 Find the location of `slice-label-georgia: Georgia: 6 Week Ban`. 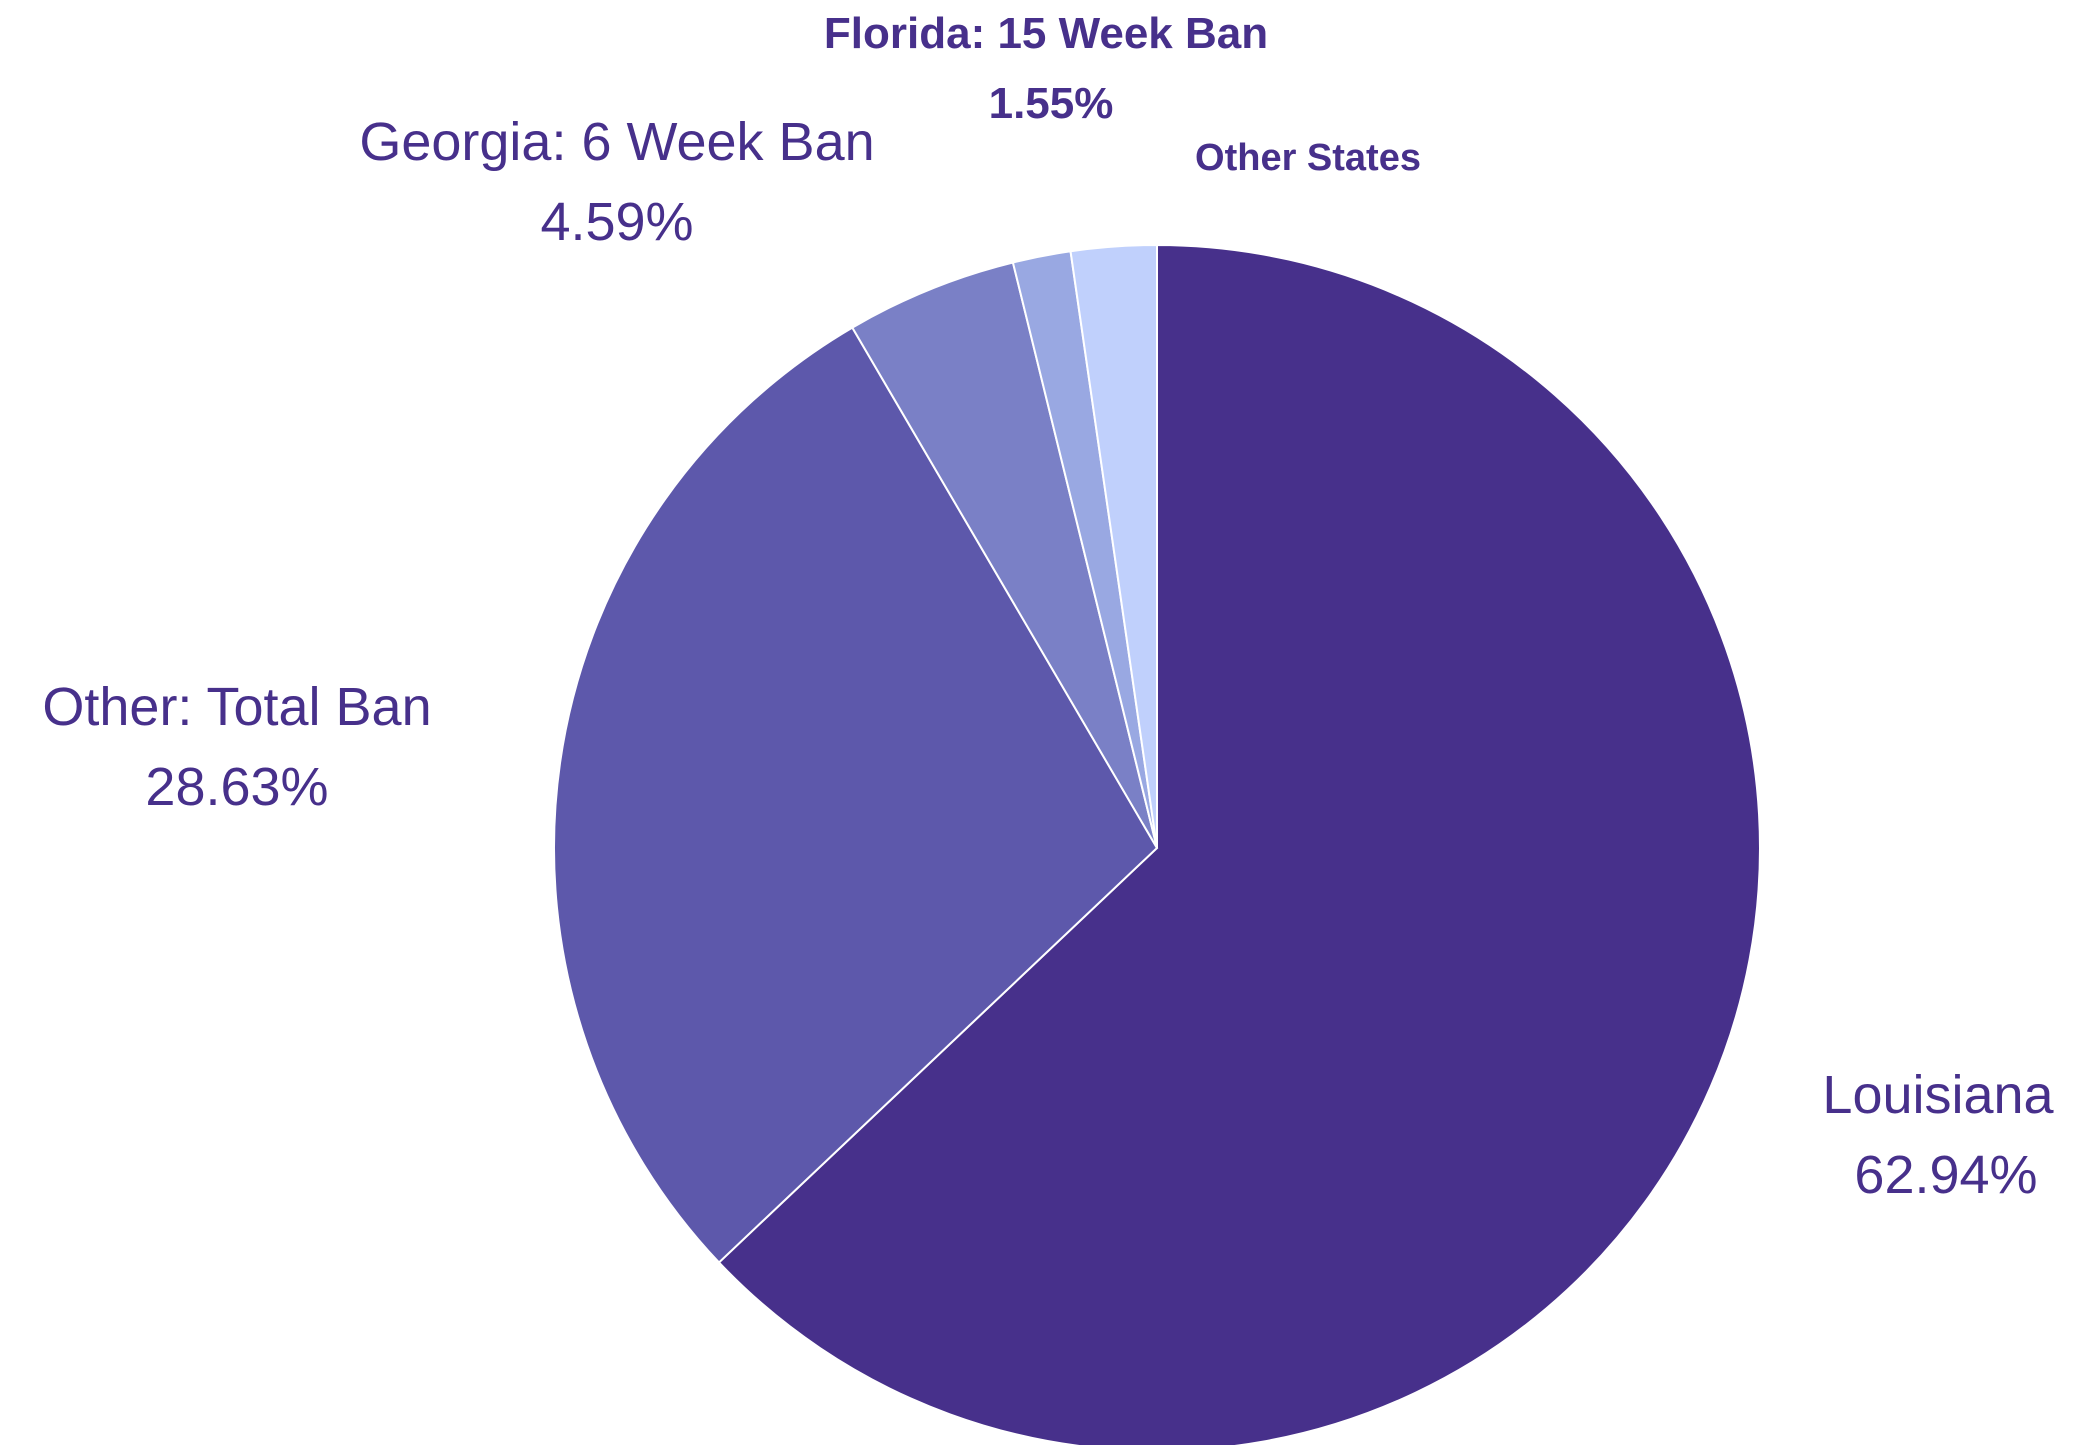

slice-label-georgia: Georgia: 6 Week Ban is located at coordinates (616, 142).